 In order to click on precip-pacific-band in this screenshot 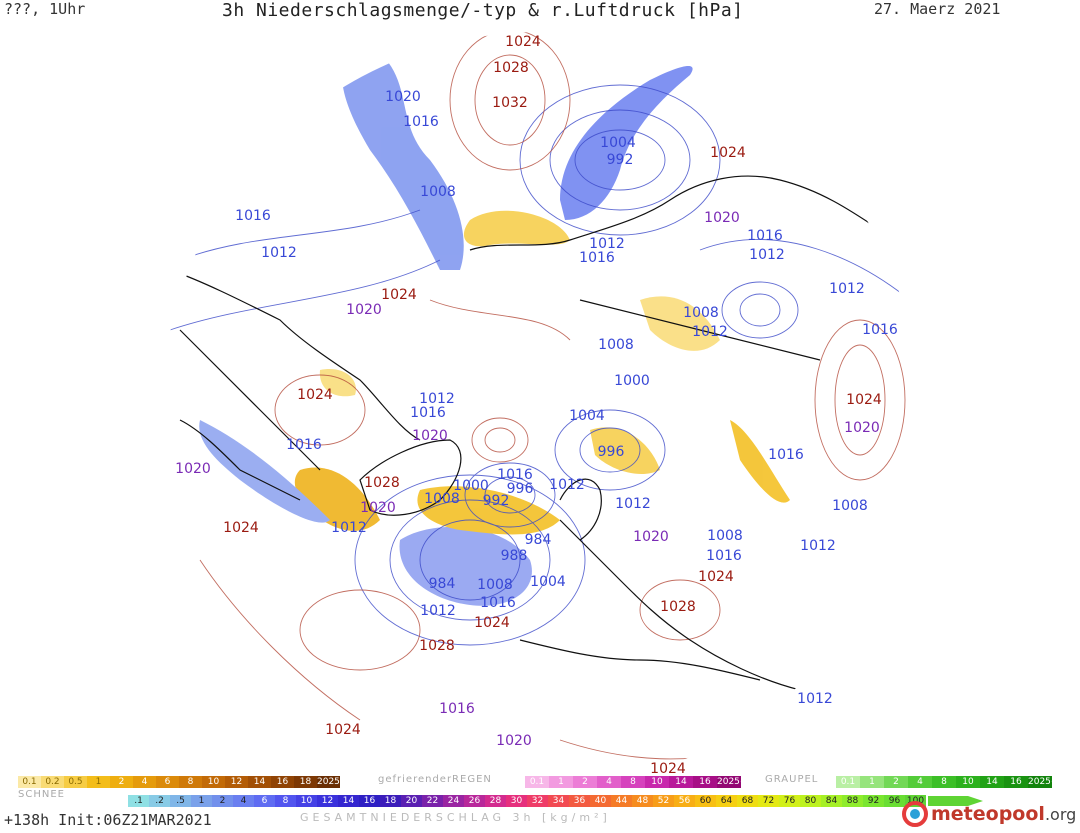, I will do `click(402, 155)`.